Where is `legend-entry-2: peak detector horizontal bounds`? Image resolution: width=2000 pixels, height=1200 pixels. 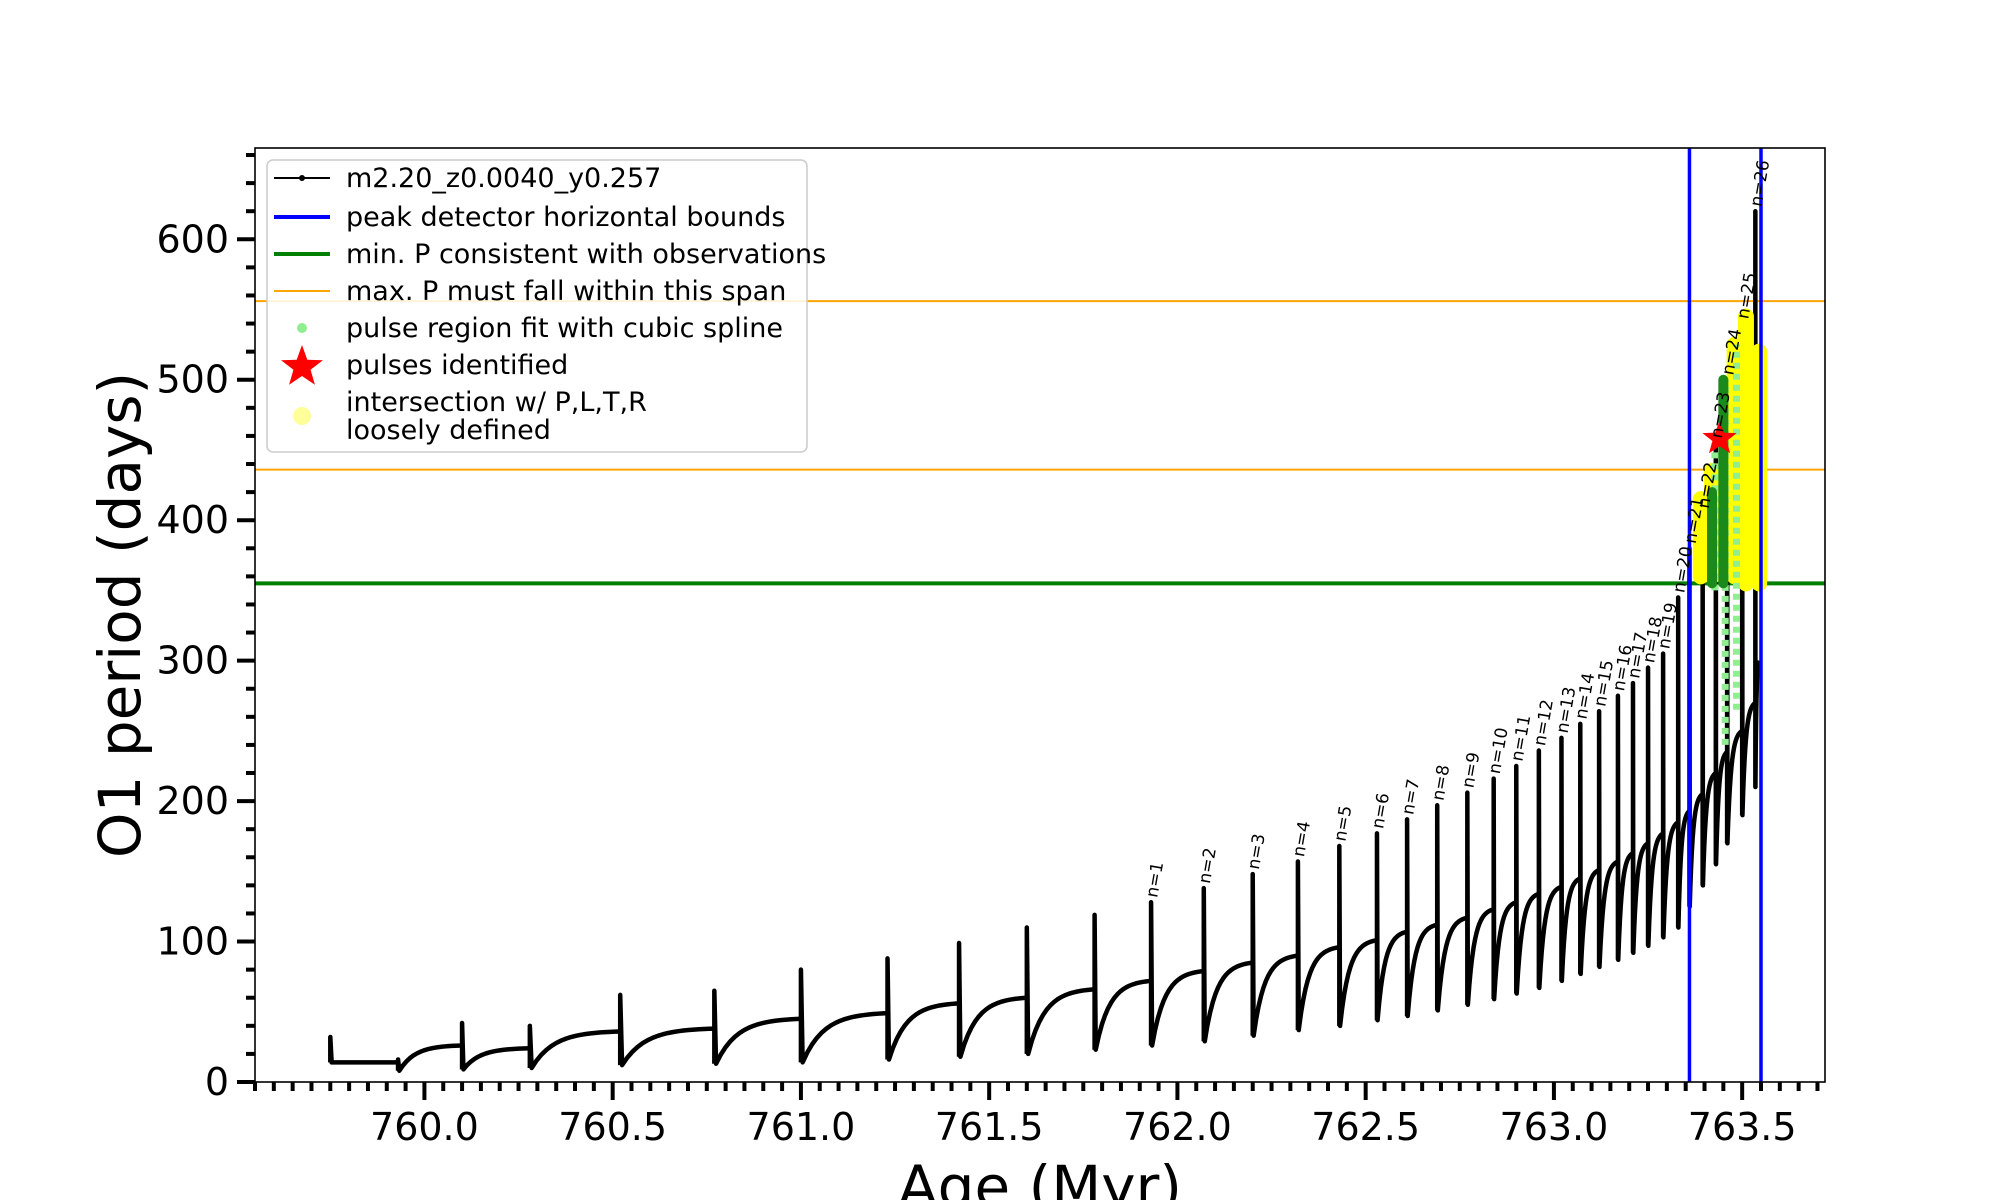 legend-entry-2: peak detector horizontal bounds is located at coordinates (529, 217).